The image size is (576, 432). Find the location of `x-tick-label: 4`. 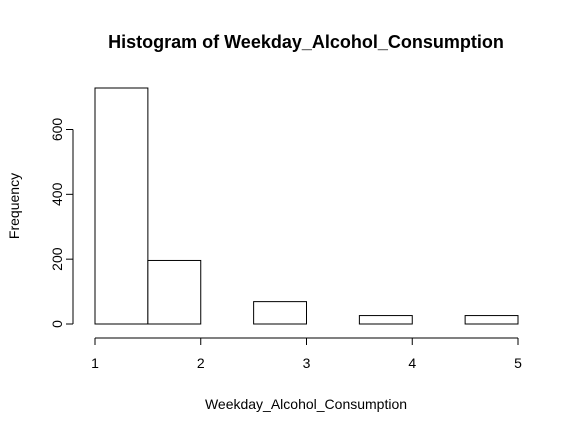

x-tick-label: 4 is located at coordinates (412, 363).